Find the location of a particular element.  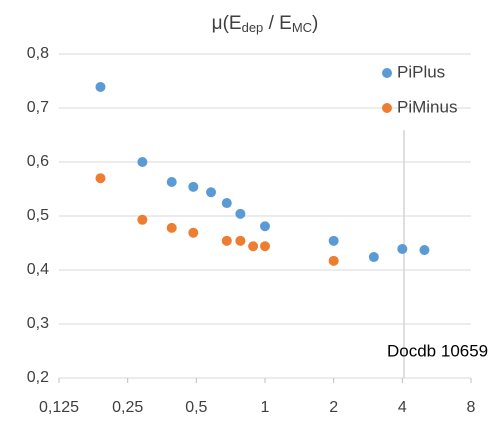

y-tick-label: 0,8 is located at coordinates (38, 53).